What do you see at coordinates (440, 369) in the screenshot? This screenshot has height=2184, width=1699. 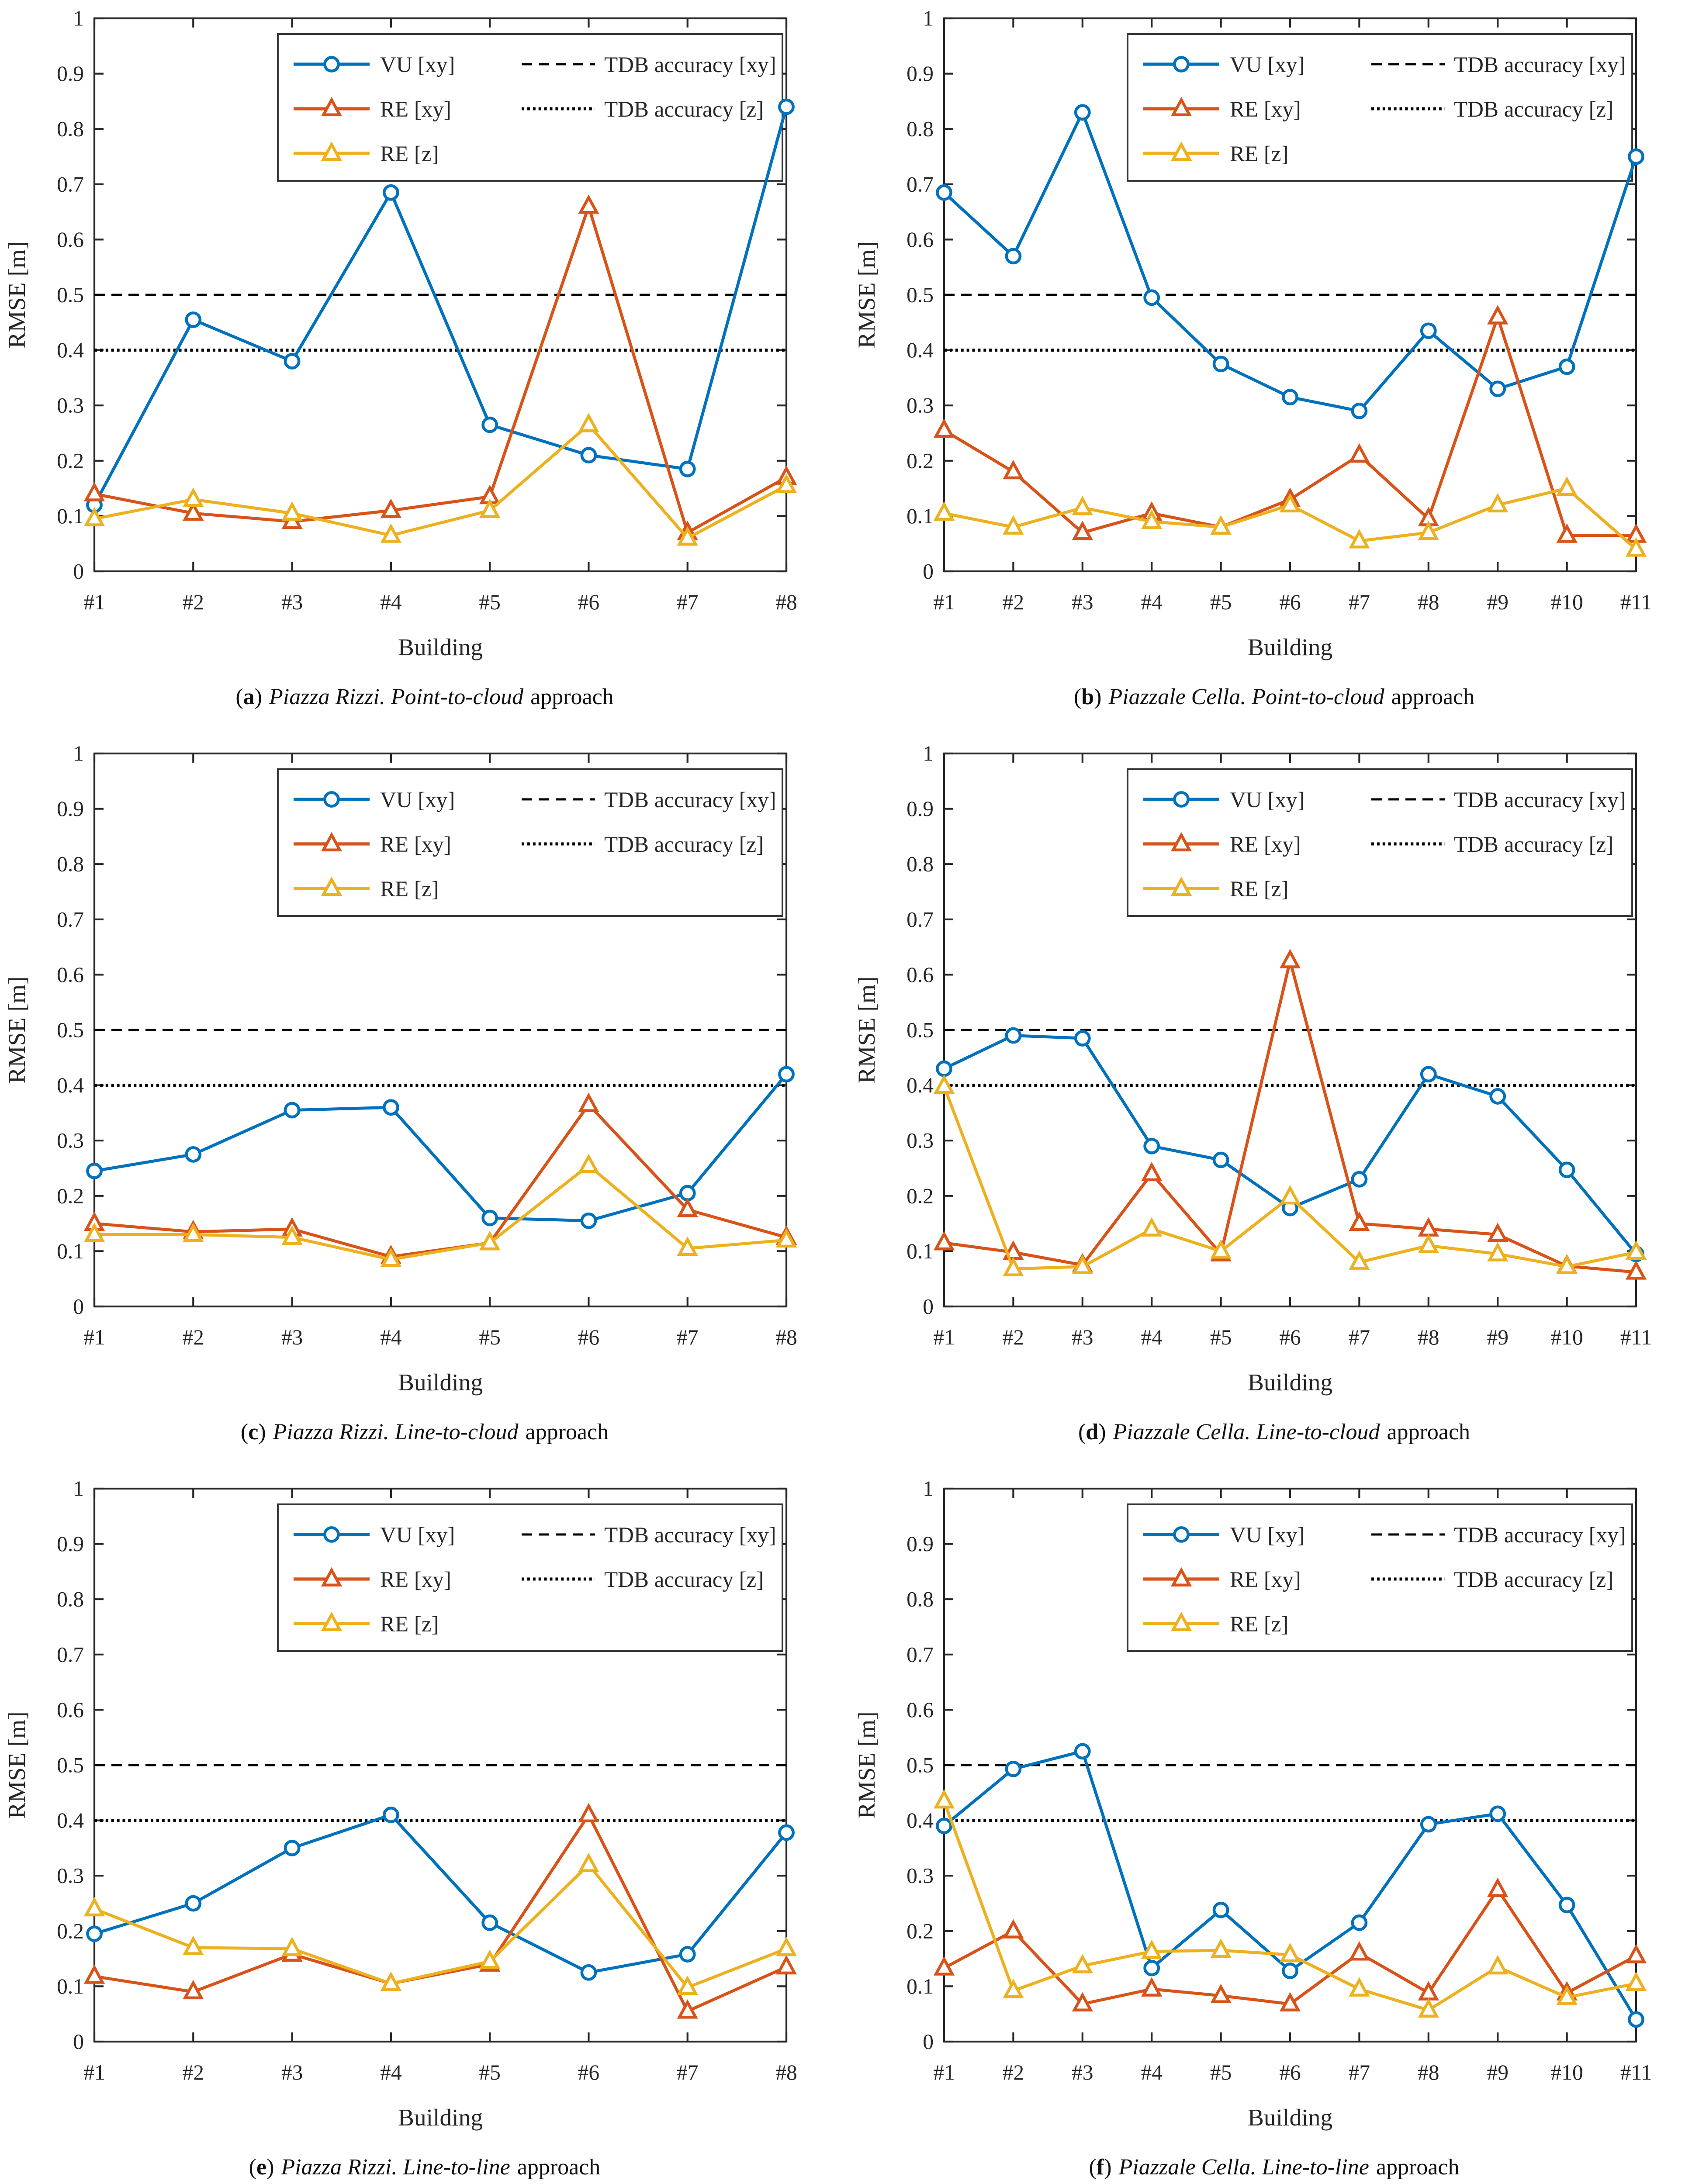 I see `series-line-re-xy` at bounding box center [440, 369].